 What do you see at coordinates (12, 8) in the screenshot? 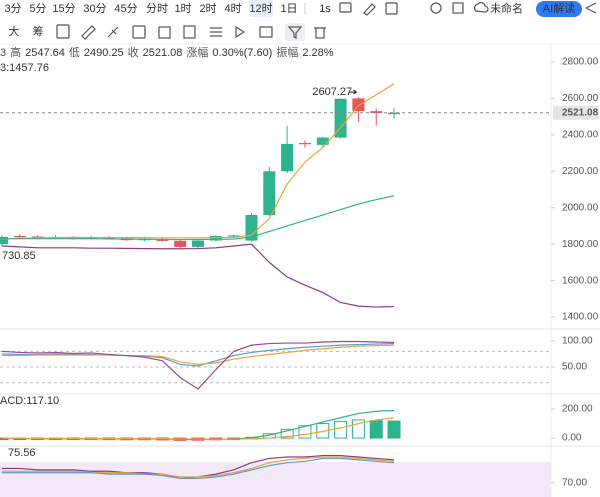
I see `interval-button: 3分` at bounding box center [12, 8].